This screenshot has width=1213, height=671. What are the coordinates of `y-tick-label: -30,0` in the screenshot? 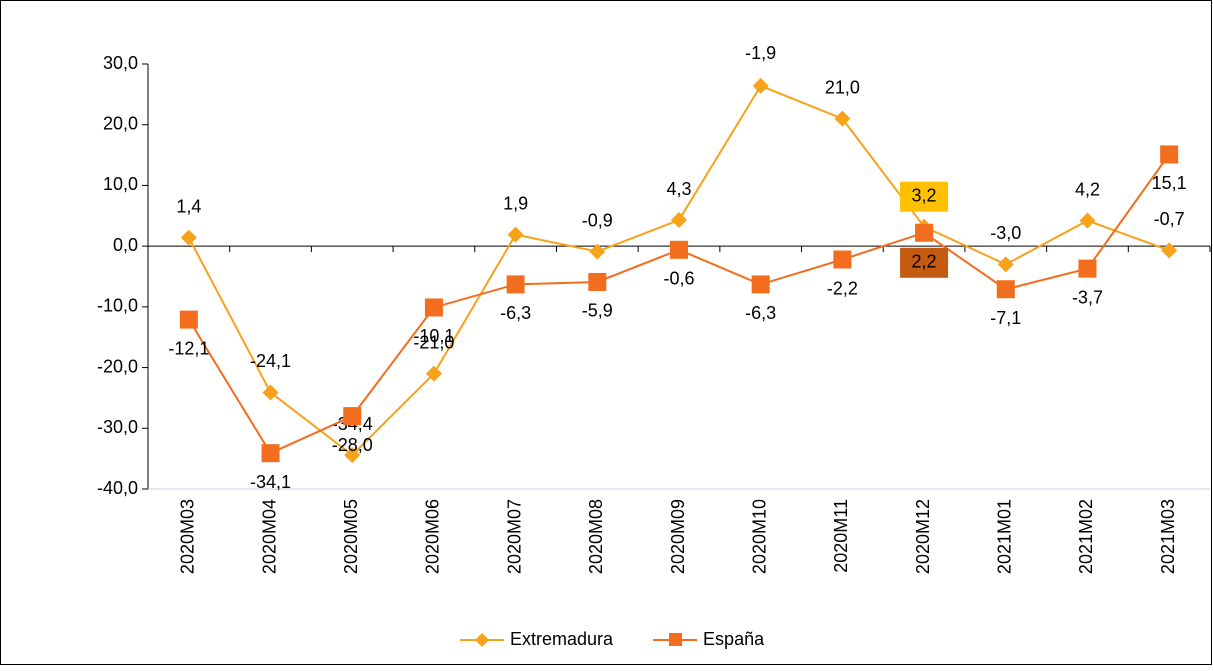 It's located at (117, 427).